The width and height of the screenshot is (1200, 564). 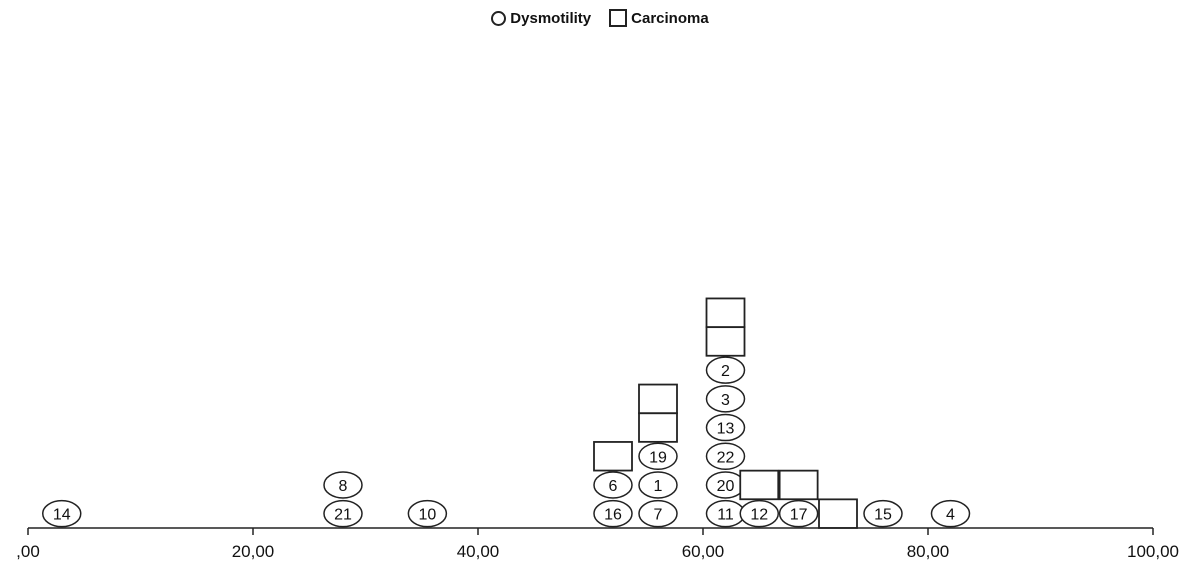 I want to click on point-label: 12, so click(x=759, y=515).